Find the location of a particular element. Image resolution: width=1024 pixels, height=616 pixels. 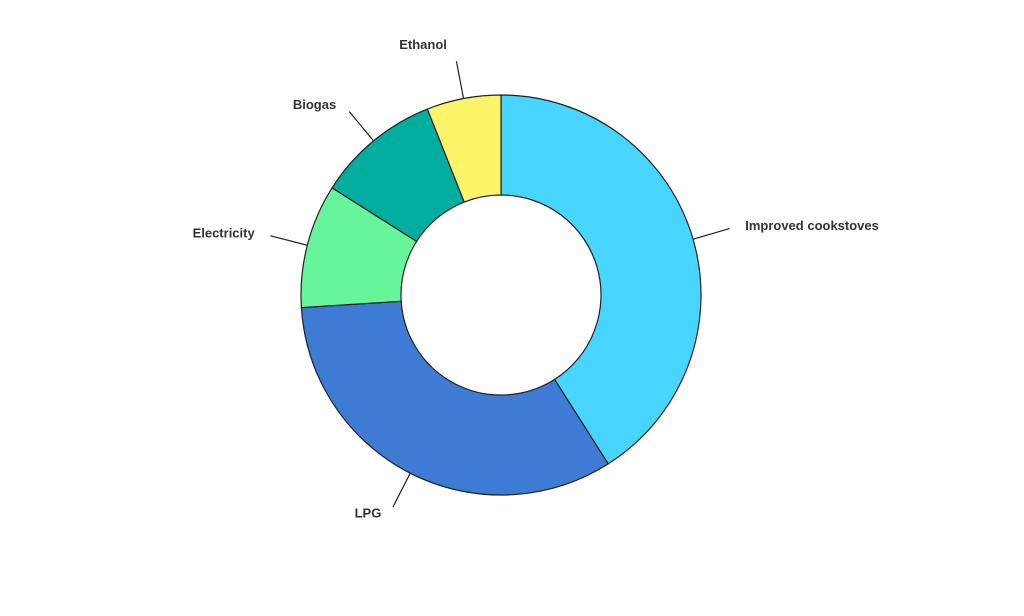

slice-label: LPG is located at coordinates (368, 513).